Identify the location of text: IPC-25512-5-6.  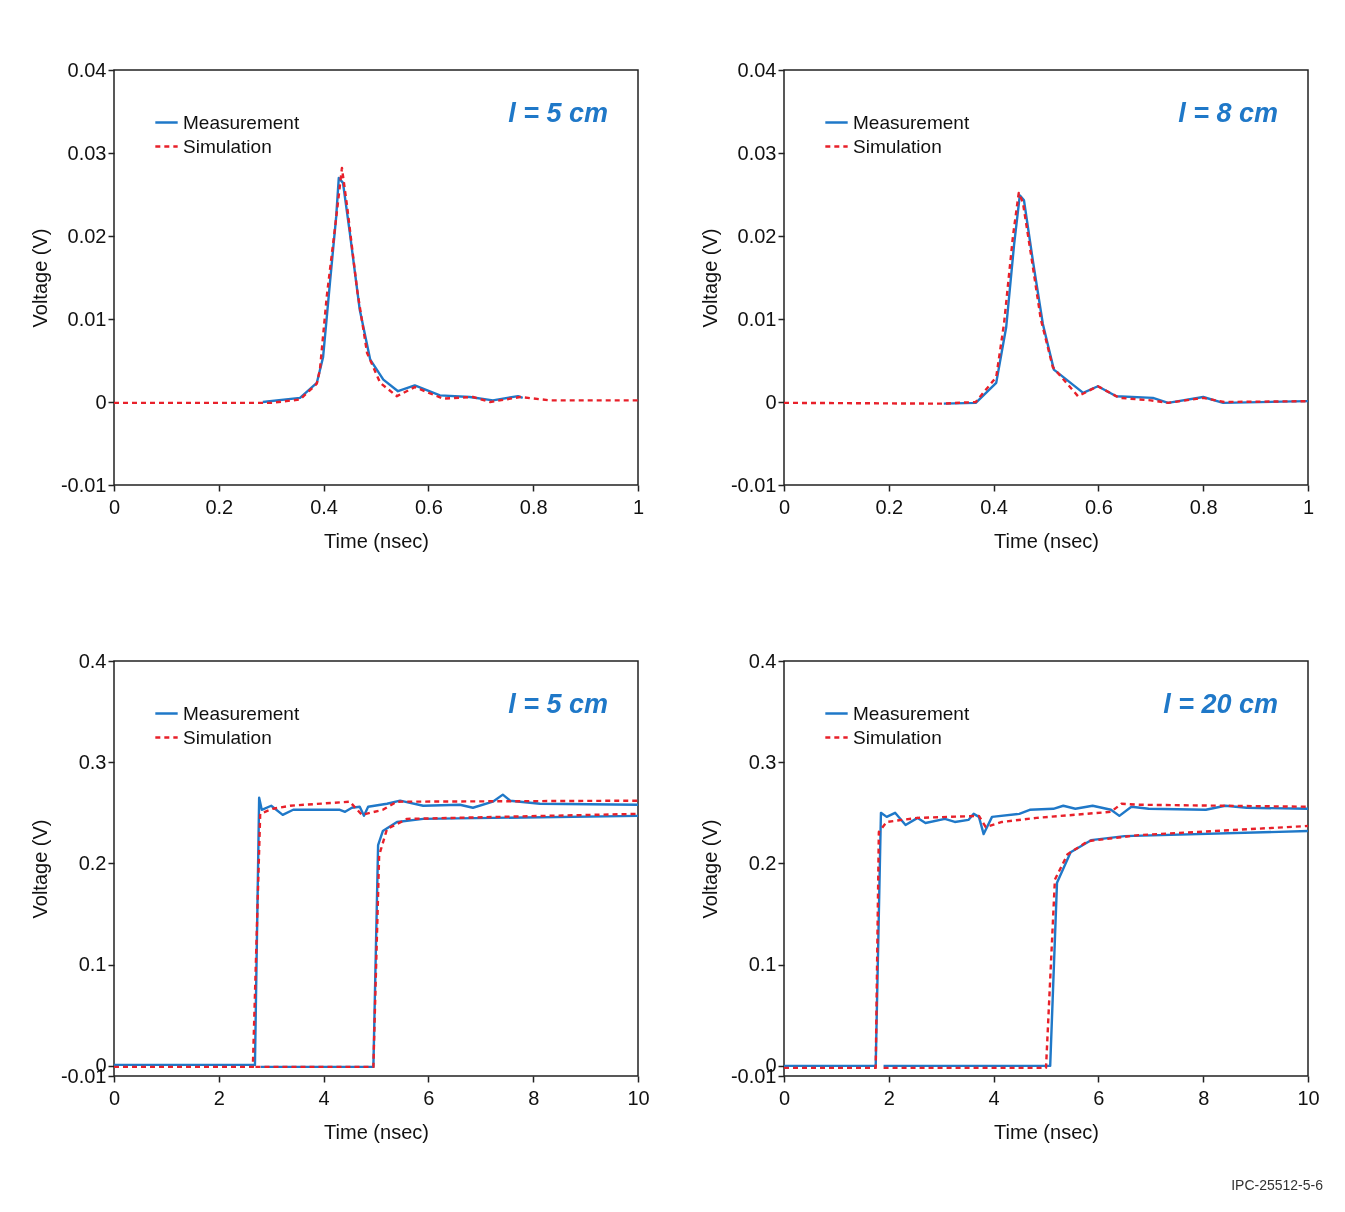
(1277, 1185).